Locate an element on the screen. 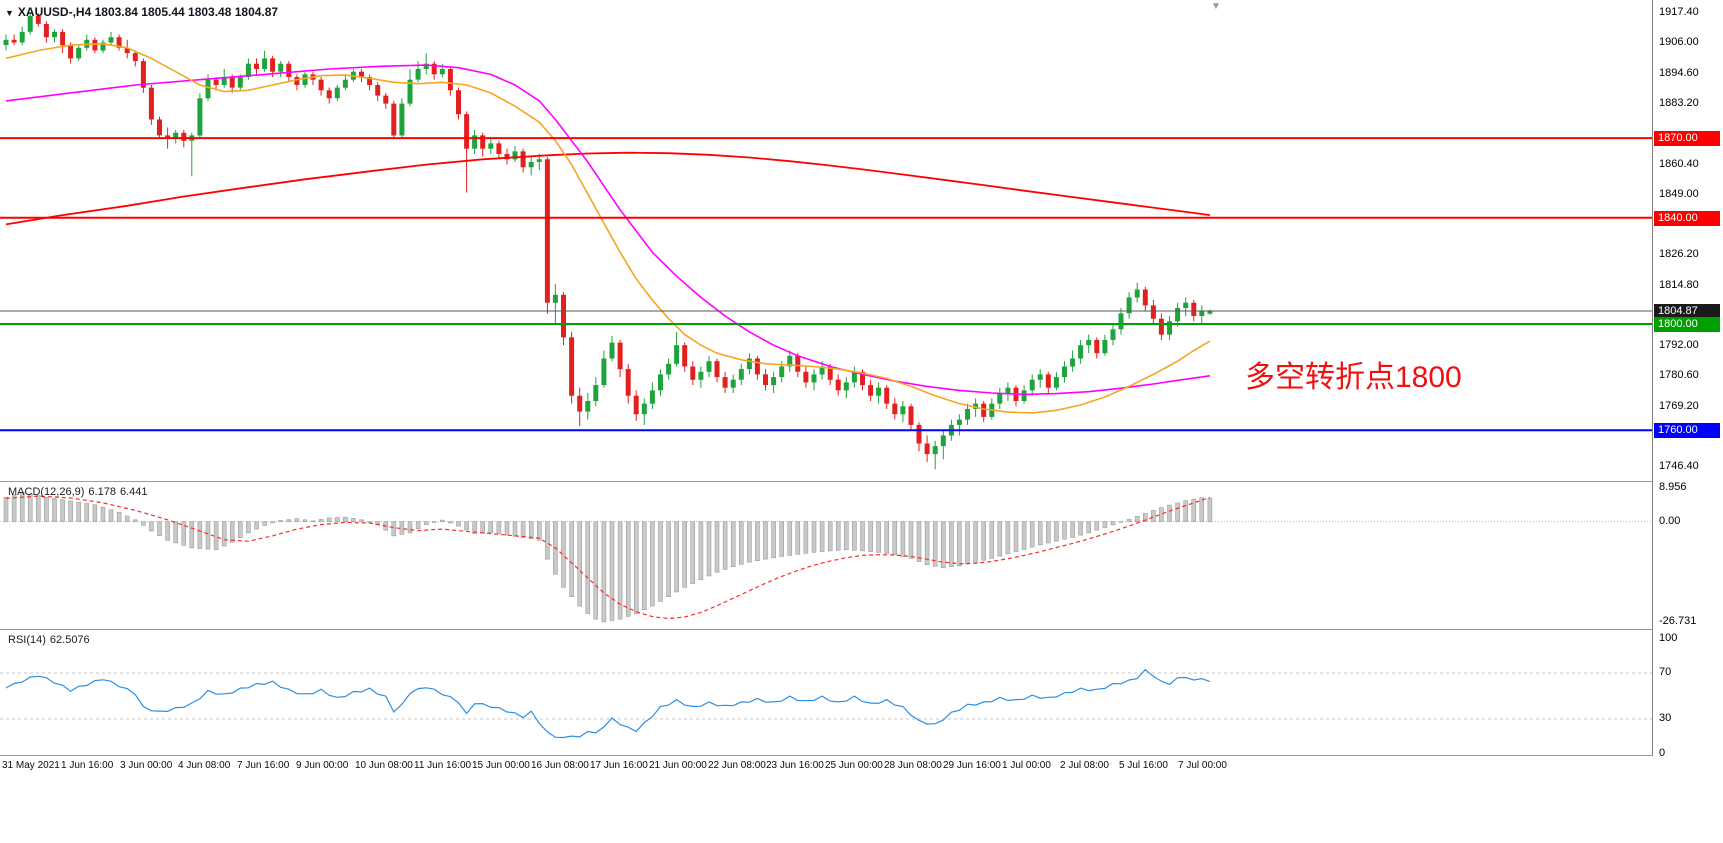 The width and height of the screenshot is (1723, 843). annotation-text: 多空转折点1800 is located at coordinates (1353, 377).